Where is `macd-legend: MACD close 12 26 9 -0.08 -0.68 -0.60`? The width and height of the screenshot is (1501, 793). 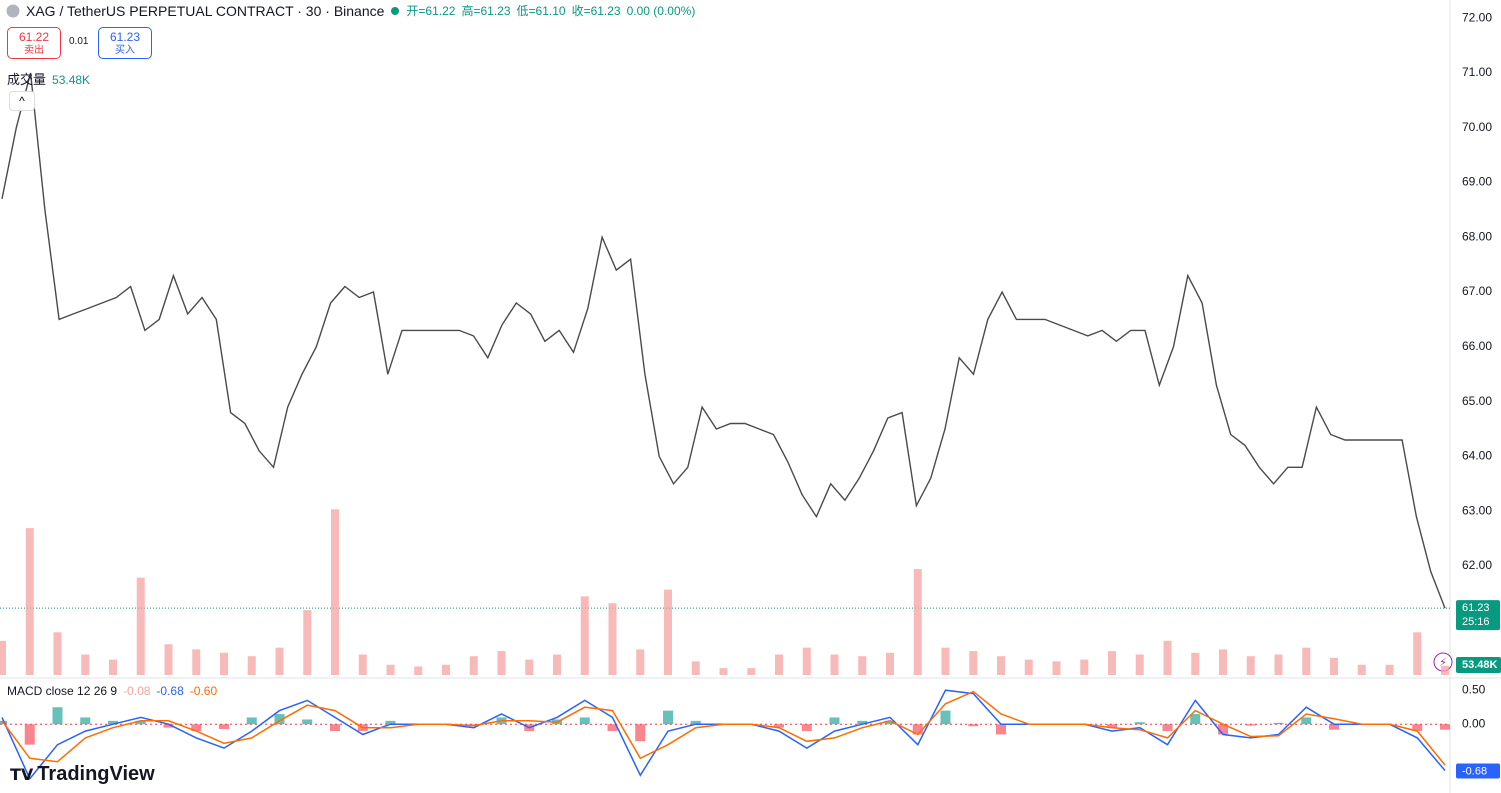
macd-legend: MACD close 12 26 9 -0.08 -0.68 -0.60 is located at coordinates (112, 691).